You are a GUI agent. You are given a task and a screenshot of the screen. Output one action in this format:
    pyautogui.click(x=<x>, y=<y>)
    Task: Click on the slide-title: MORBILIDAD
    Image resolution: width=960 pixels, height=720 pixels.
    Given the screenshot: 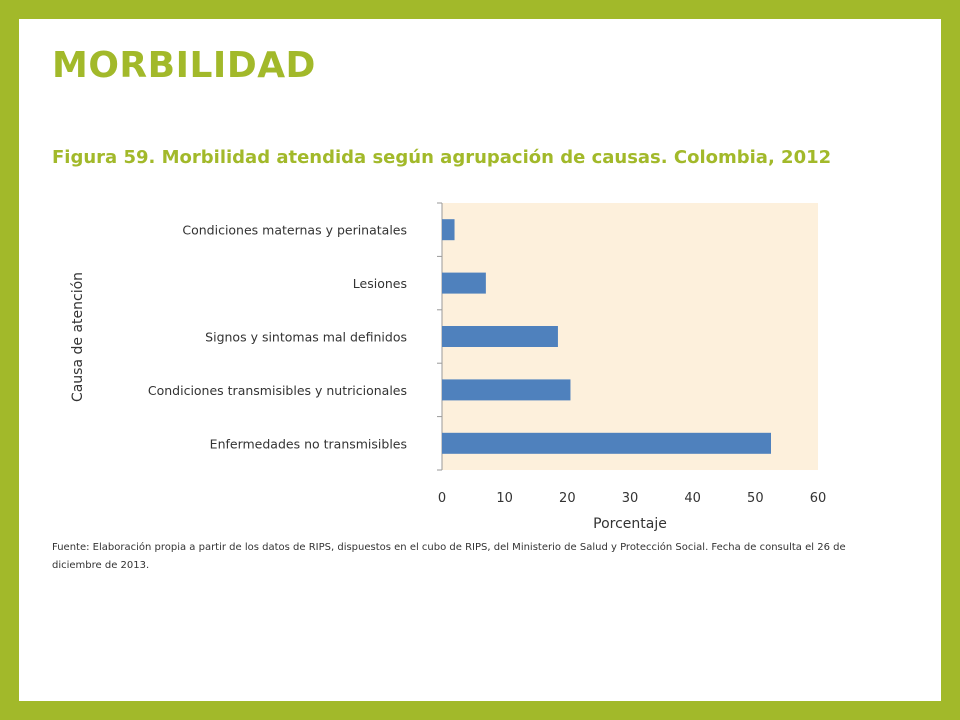 What is the action you would take?
    pyautogui.click(x=184, y=65)
    